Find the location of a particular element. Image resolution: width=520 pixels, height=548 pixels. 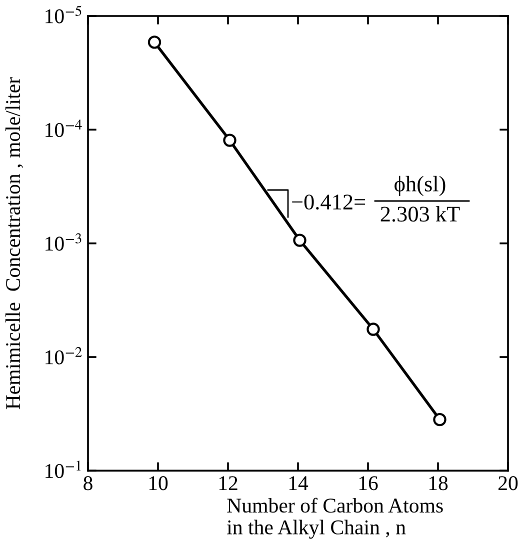

y-tick-label: 10$^{−2}$ is located at coordinates (64, 355).